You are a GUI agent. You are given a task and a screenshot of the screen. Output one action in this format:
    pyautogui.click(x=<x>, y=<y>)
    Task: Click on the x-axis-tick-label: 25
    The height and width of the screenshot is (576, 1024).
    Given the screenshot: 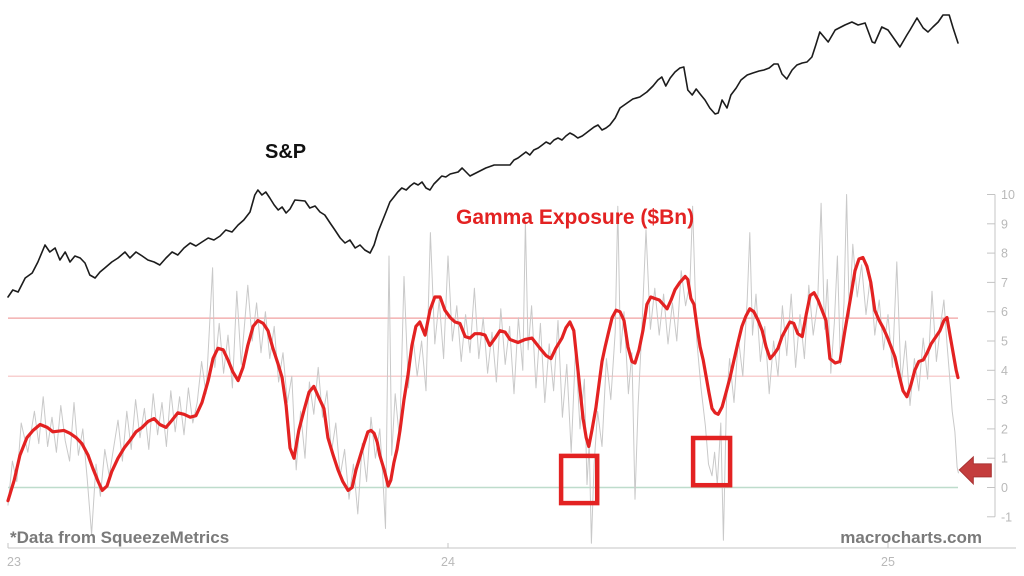 What is the action you would take?
    pyautogui.click(x=888, y=562)
    